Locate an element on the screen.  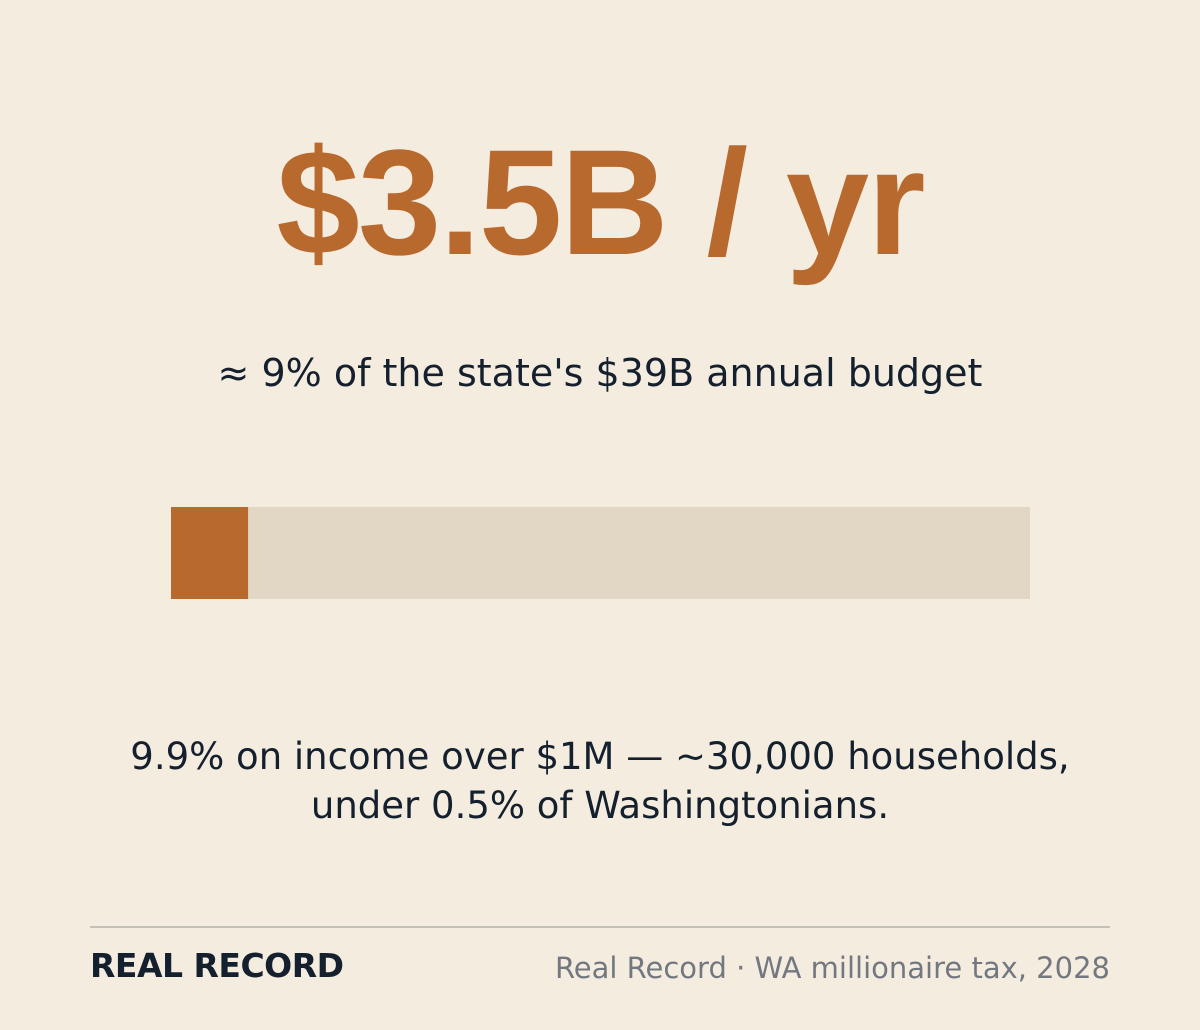
meter-track is located at coordinates (600, 553).